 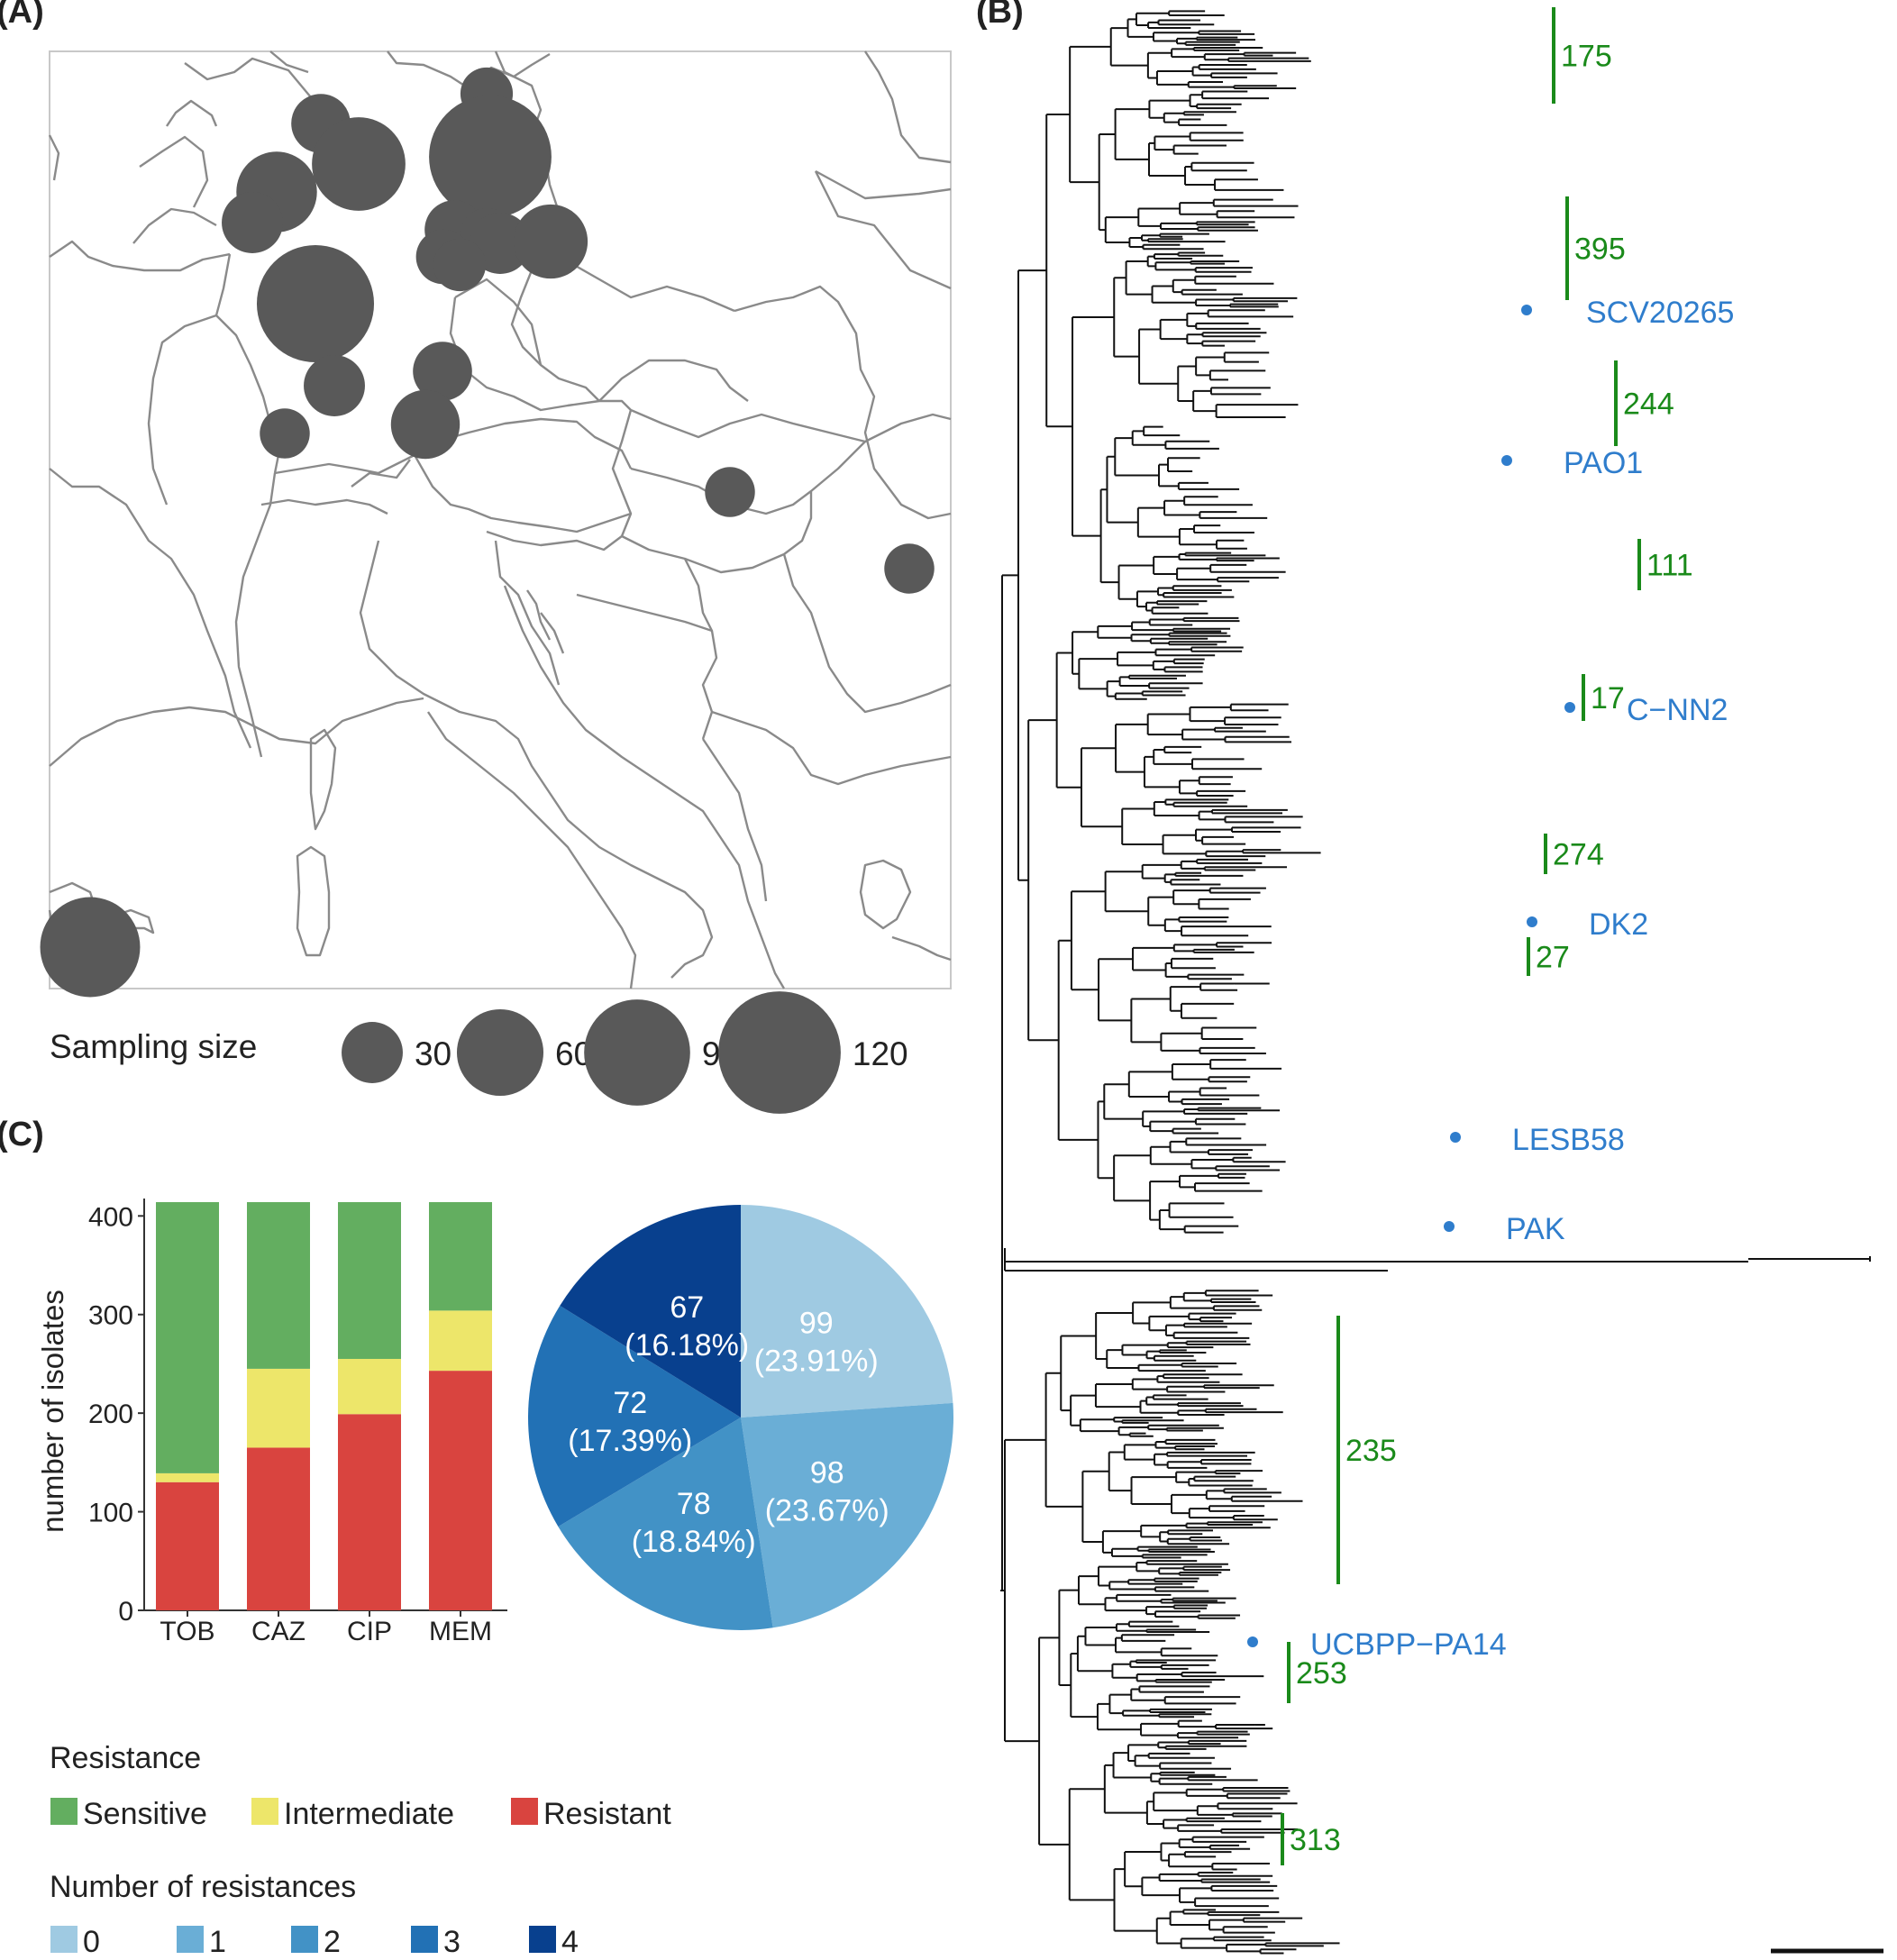 What do you see at coordinates (369, 1631) in the screenshot?
I see `bar-x-tick-label: CIP` at bounding box center [369, 1631].